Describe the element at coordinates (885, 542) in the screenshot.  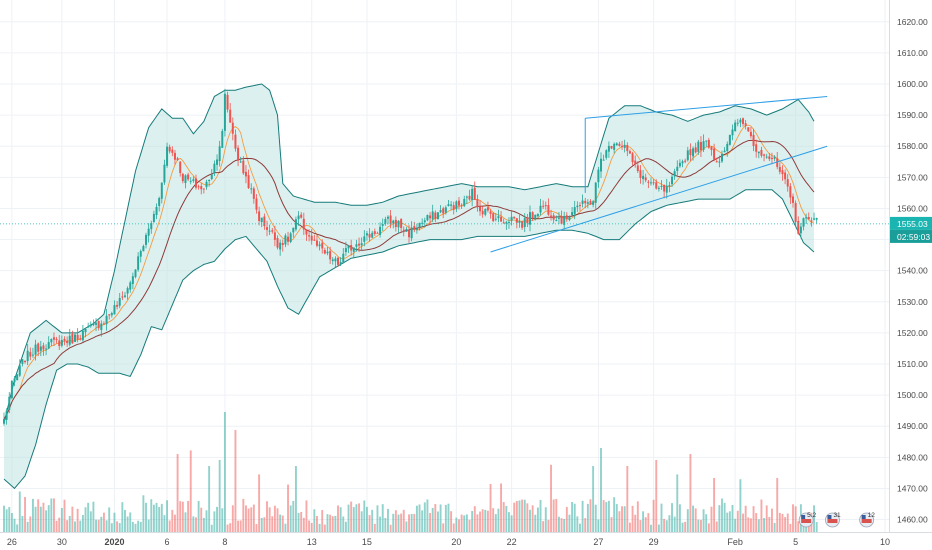
I see `time-tick-label: 10` at that location.